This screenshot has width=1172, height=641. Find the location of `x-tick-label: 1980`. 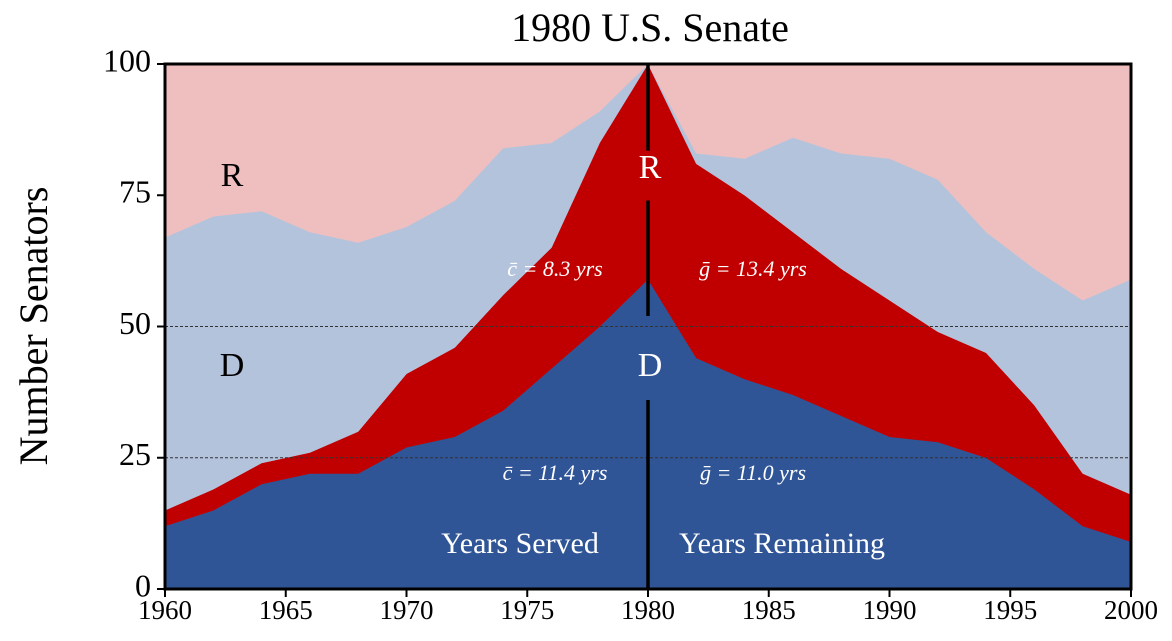

x-tick-label: 1980 is located at coordinates (648, 610).